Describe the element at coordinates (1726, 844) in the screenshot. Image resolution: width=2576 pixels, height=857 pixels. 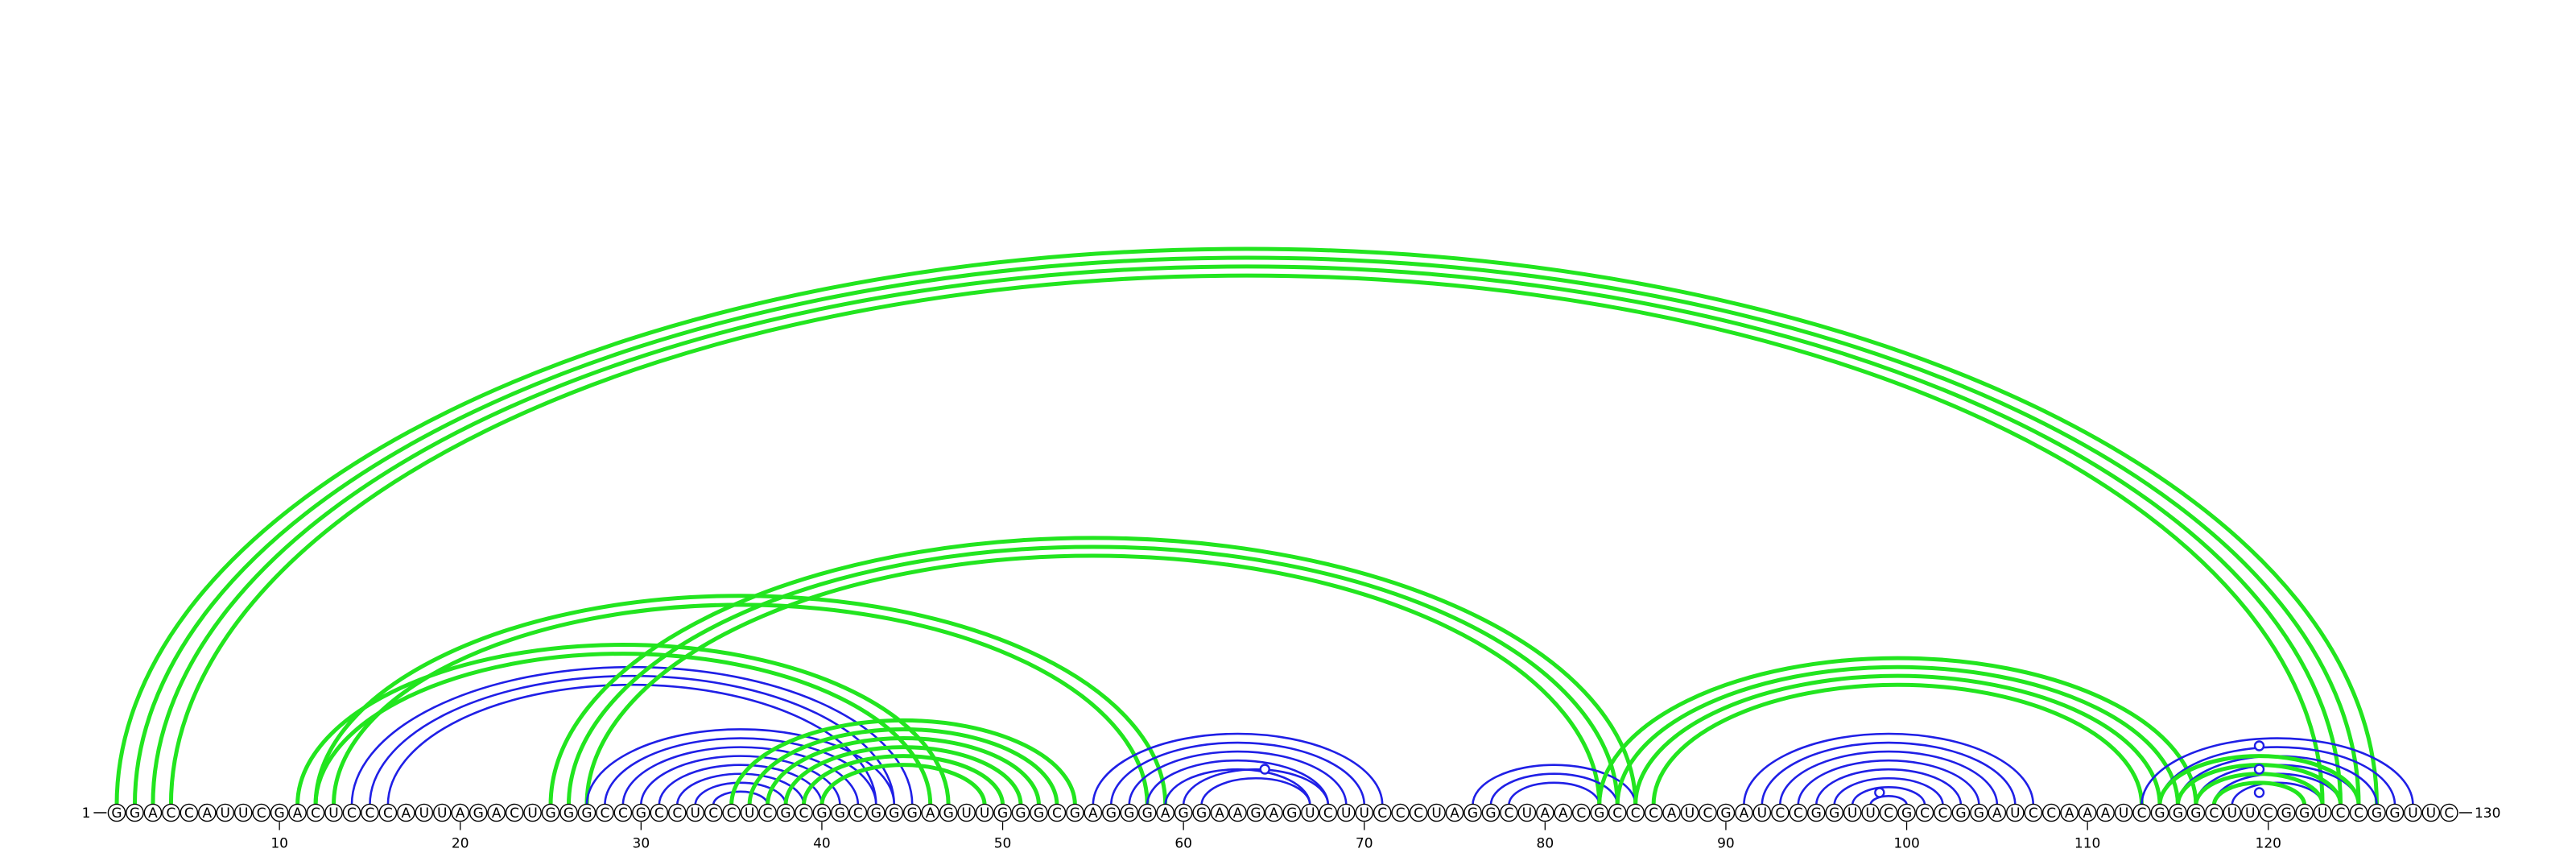
I see `tick-label: 90` at that location.